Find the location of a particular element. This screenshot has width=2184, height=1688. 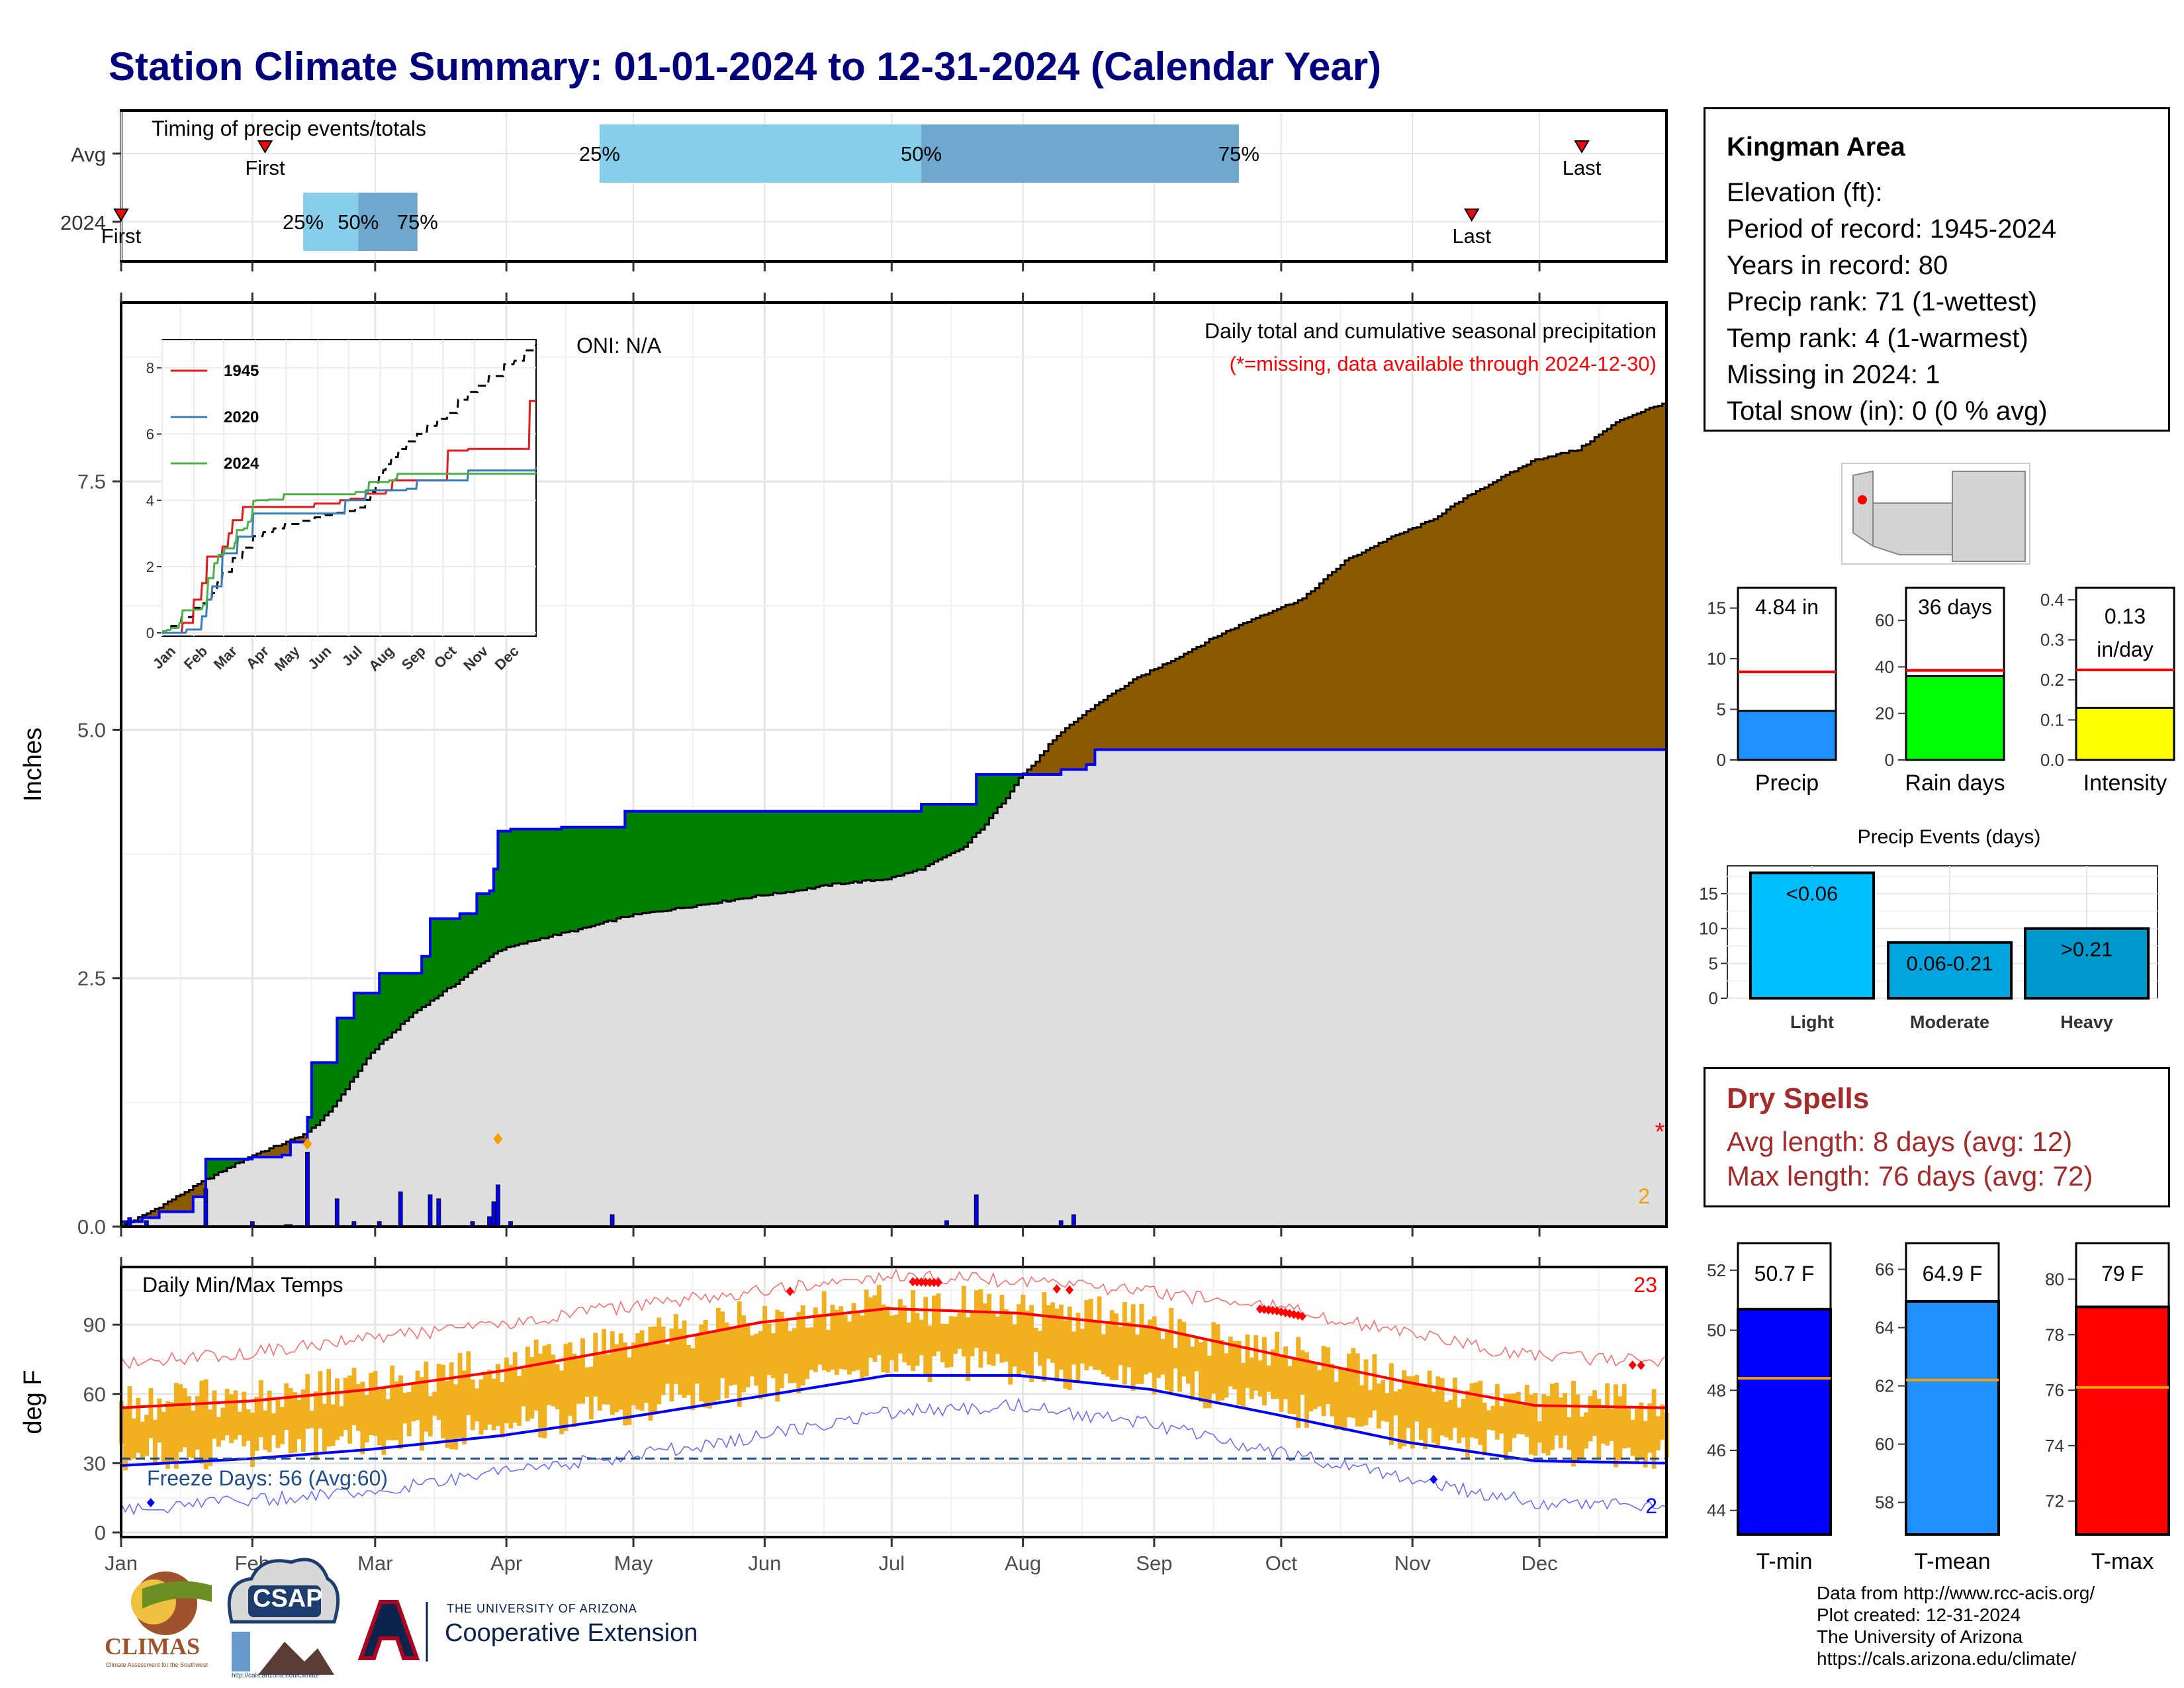

ua-logo-line2: Cooperative Extension is located at coordinates (571, 1633).